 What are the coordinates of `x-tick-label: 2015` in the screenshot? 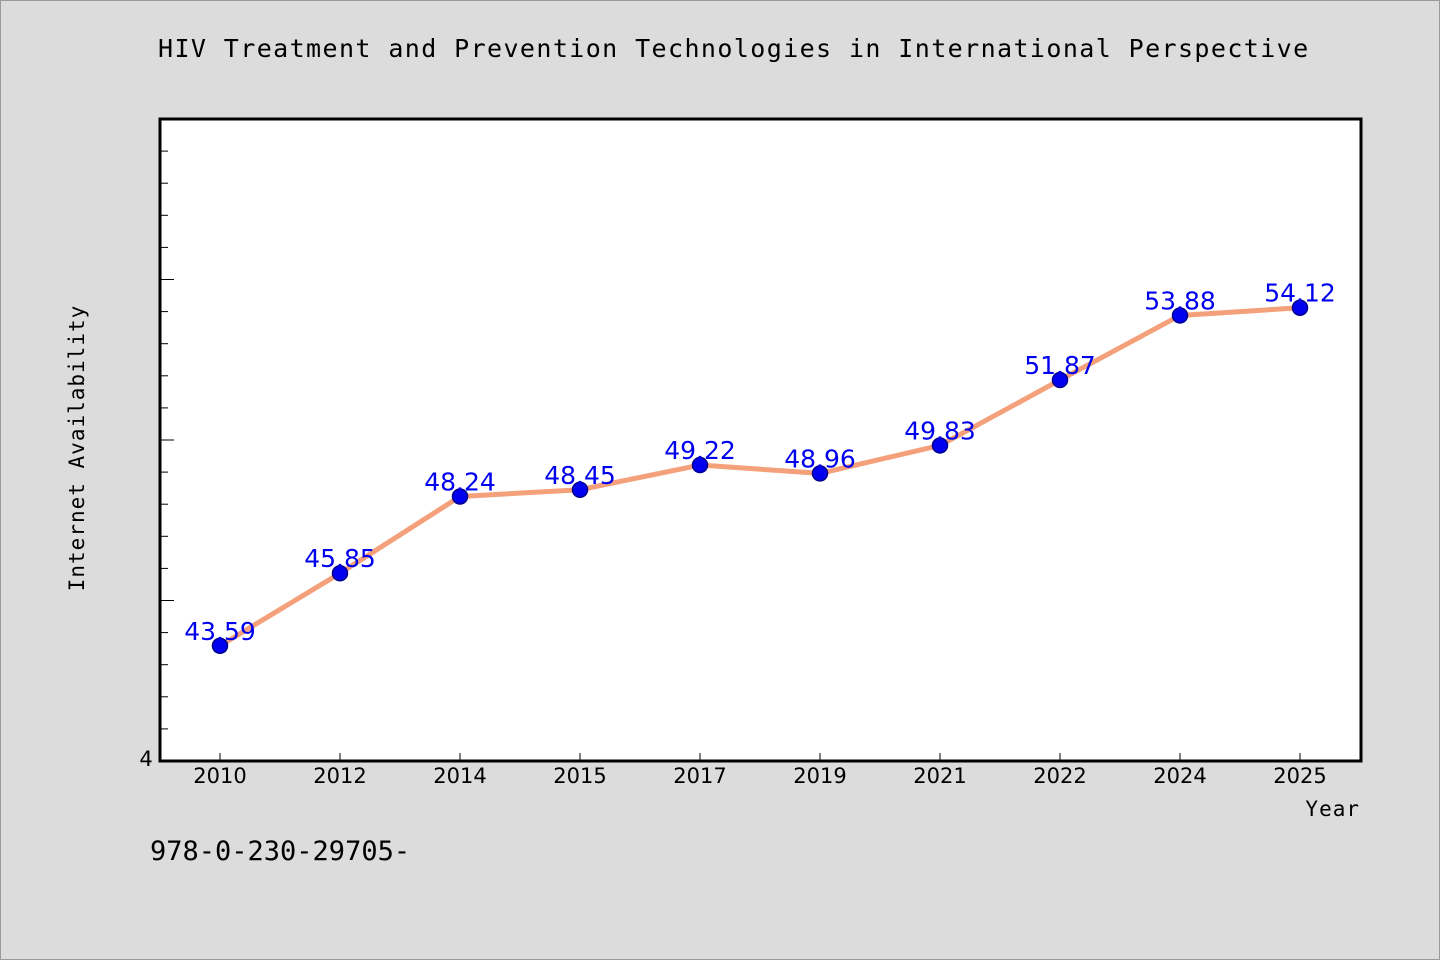 It's located at (579, 776).